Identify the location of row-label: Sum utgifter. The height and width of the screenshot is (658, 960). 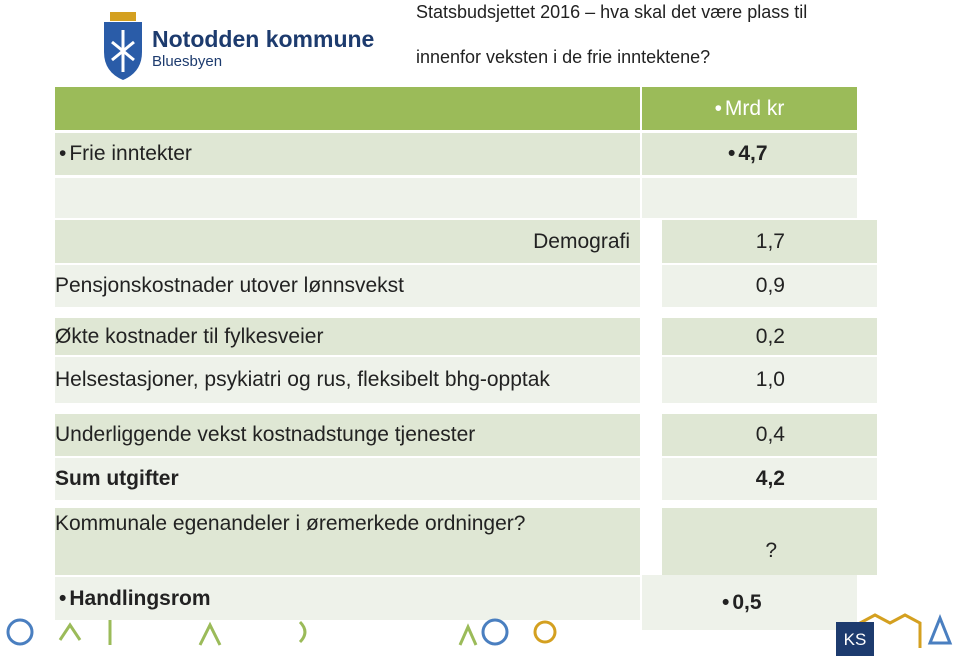
(347, 479).